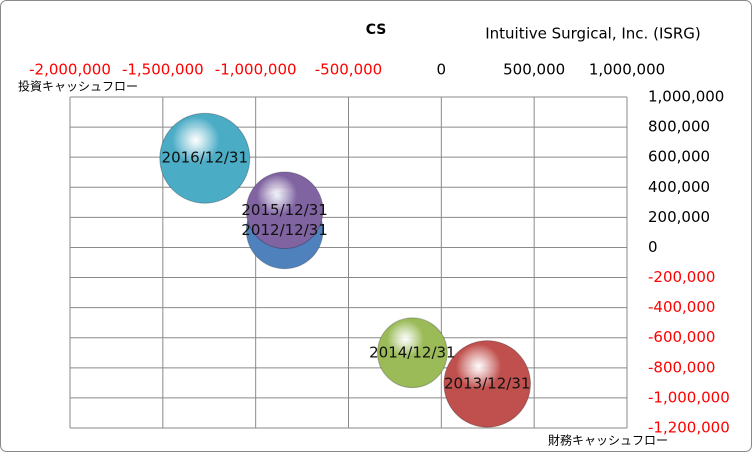  Describe the element at coordinates (679, 217) in the screenshot. I see `y-tick-label: 200,000` at that location.